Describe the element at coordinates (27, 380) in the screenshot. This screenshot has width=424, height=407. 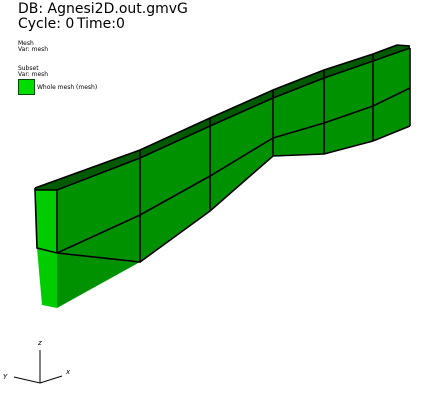
I see `axis-y-line` at that location.